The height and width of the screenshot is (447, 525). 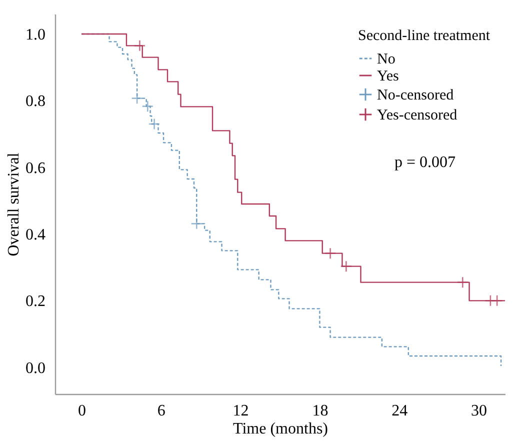 I want to click on y-tick-label: 0.8, so click(x=36, y=101).